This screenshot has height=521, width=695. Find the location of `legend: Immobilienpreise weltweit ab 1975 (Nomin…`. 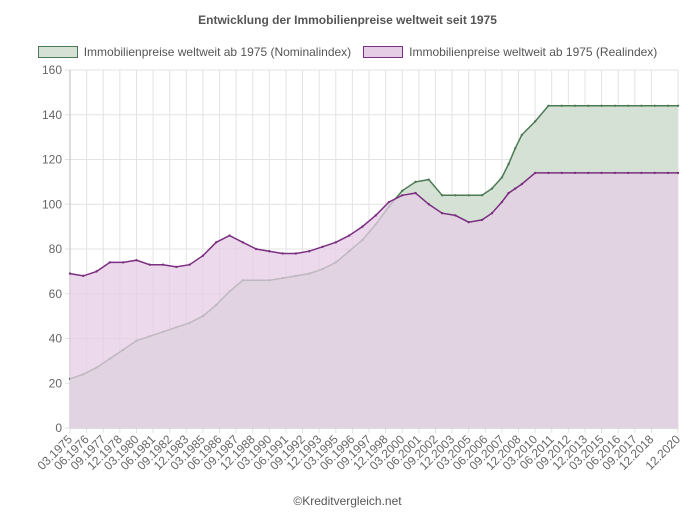

legend: Immobilienpreise weltweit ab 1975 (Nomin… is located at coordinates (347, 52).